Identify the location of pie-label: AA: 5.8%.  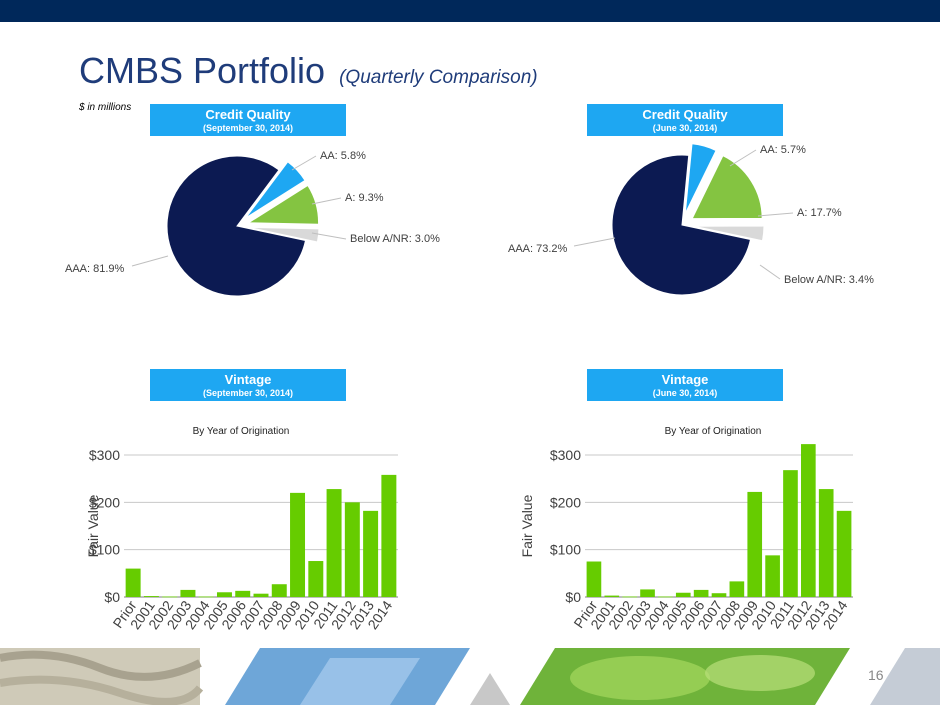
(343, 156).